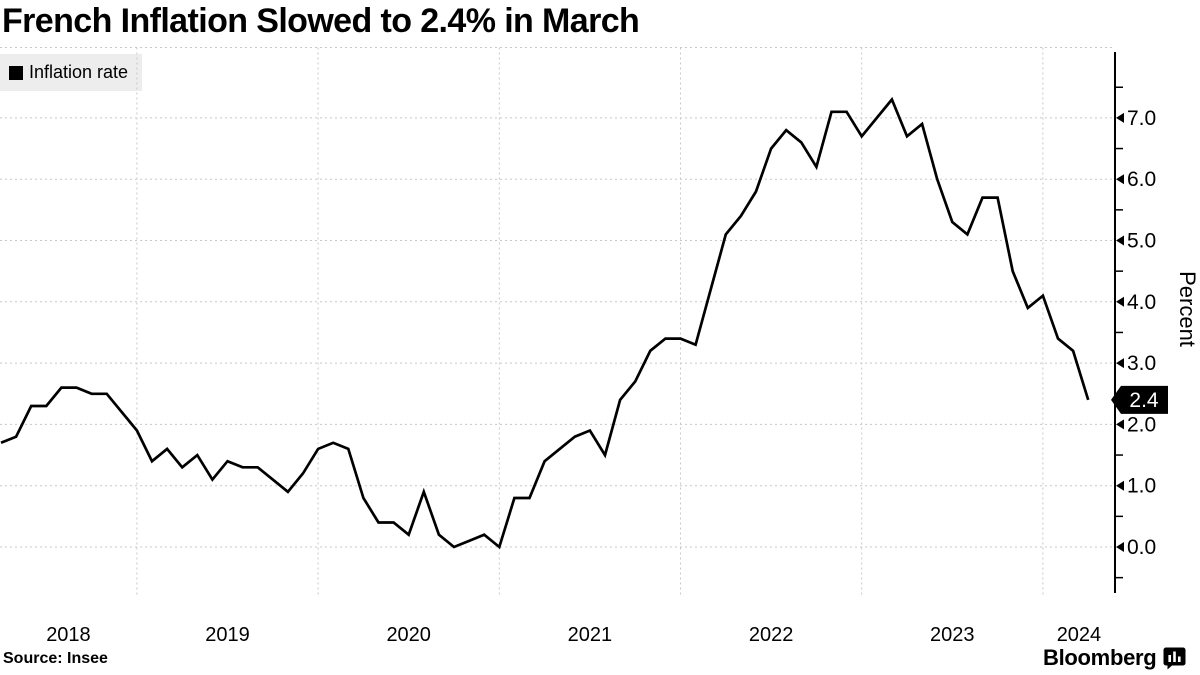  What do you see at coordinates (1174, 658) in the screenshot?
I see `bloomberg-chart-bubble-icon` at bounding box center [1174, 658].